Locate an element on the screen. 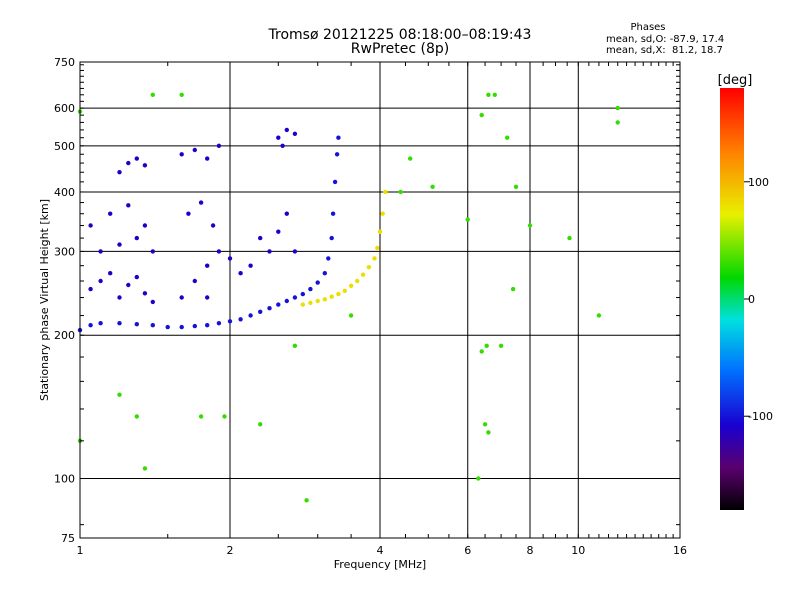 The width and height of the screenshot is (800, 600). stats-x-mode: mean, sd,X: 81.2, 18.7 is located at coordinates (664, 50).